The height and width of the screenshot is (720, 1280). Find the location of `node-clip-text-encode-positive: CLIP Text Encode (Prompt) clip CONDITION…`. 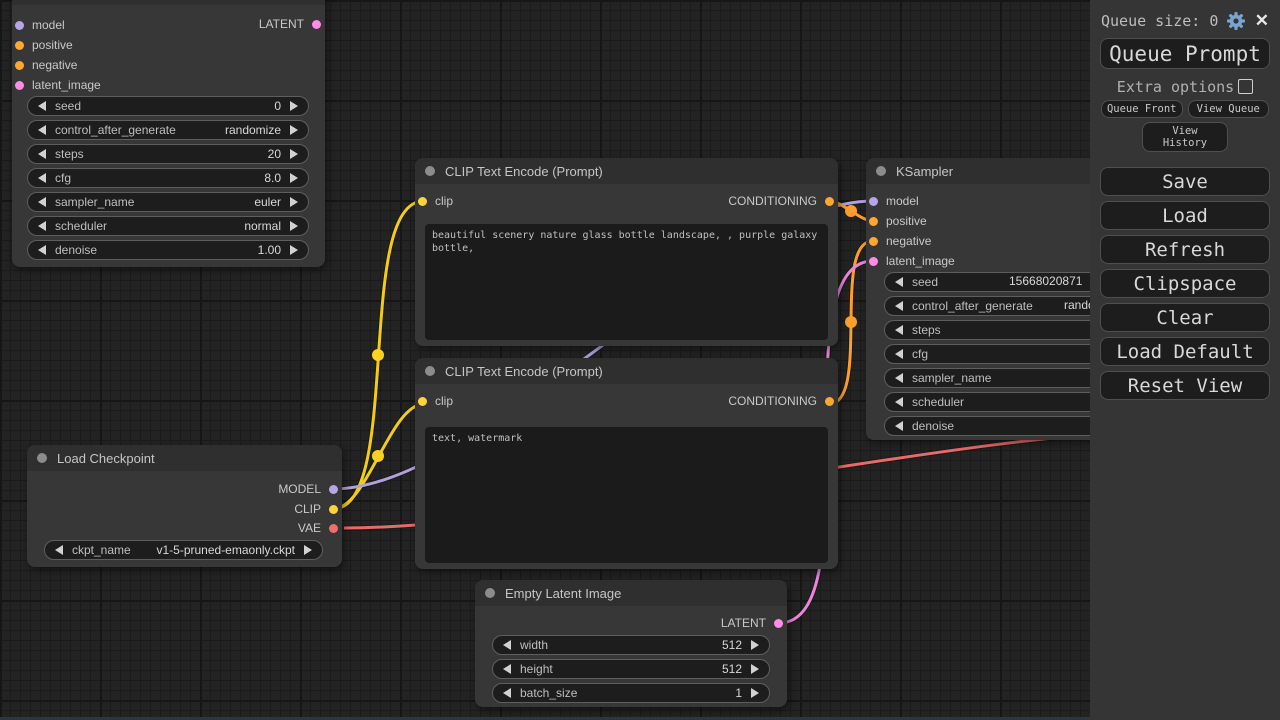

node-clip-text-encode-positive: CLIP Text Encode (Prompt) clip CONDITION… is located at coordinates (626, 252).